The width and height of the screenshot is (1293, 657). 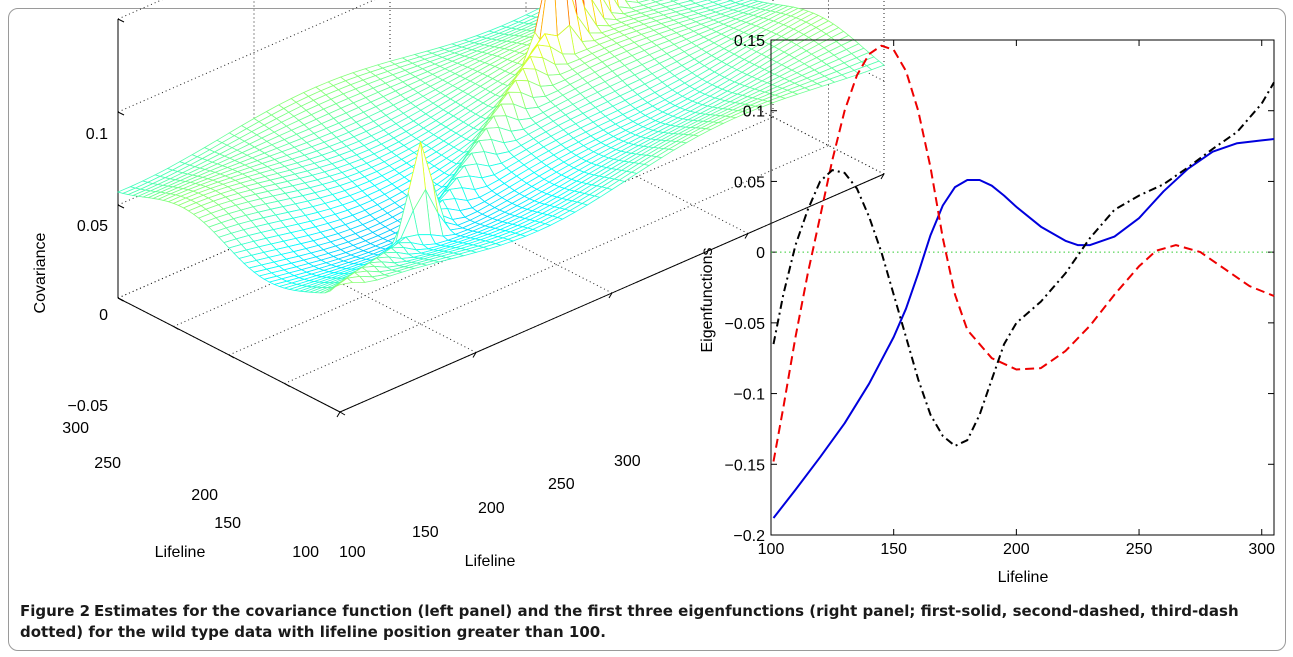 I want to click on y-tick-label: 100, so click(x=305, y=552).